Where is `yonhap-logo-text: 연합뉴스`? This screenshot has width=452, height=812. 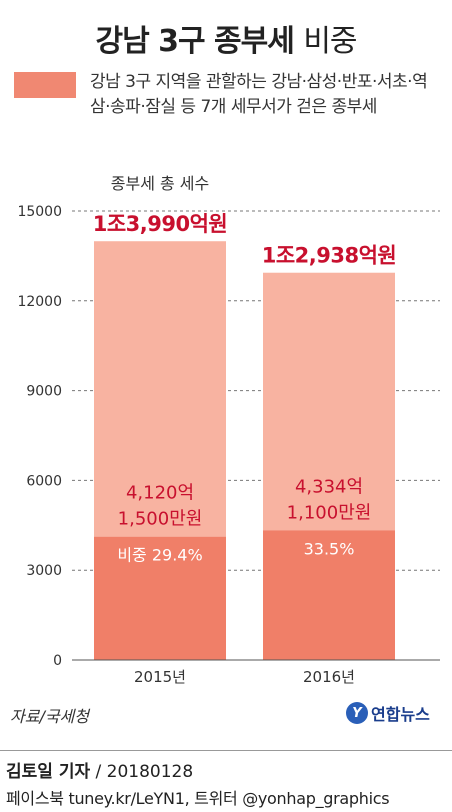 yonhap-logo-text: 연합뉴스 is located at coordinates (400, 714).